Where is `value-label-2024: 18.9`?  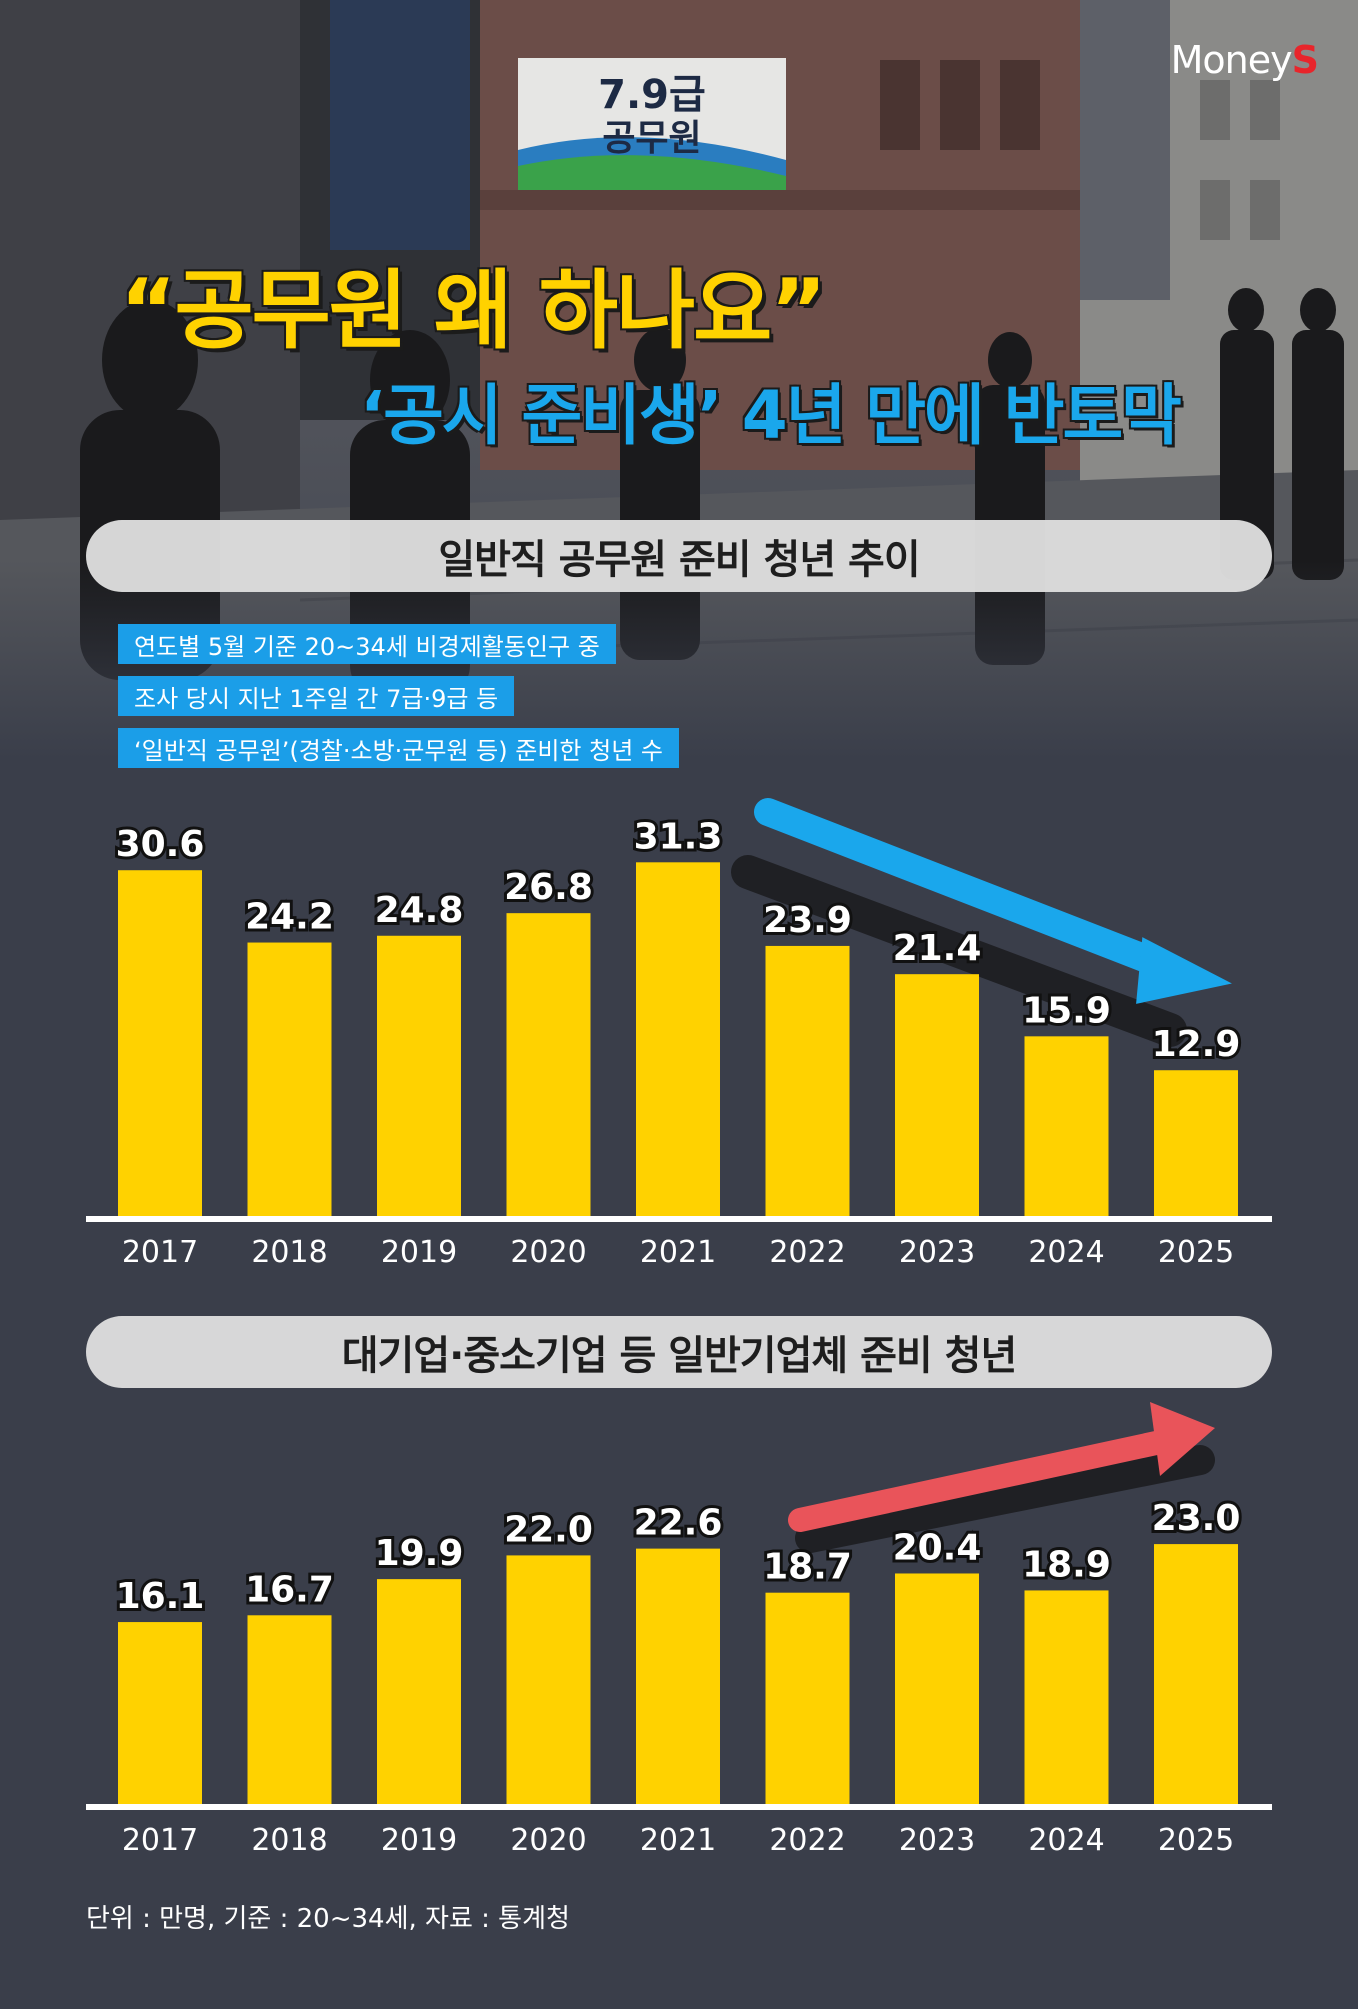
value-label-2024: 18.9 is located at coordinates (1066, 1564).